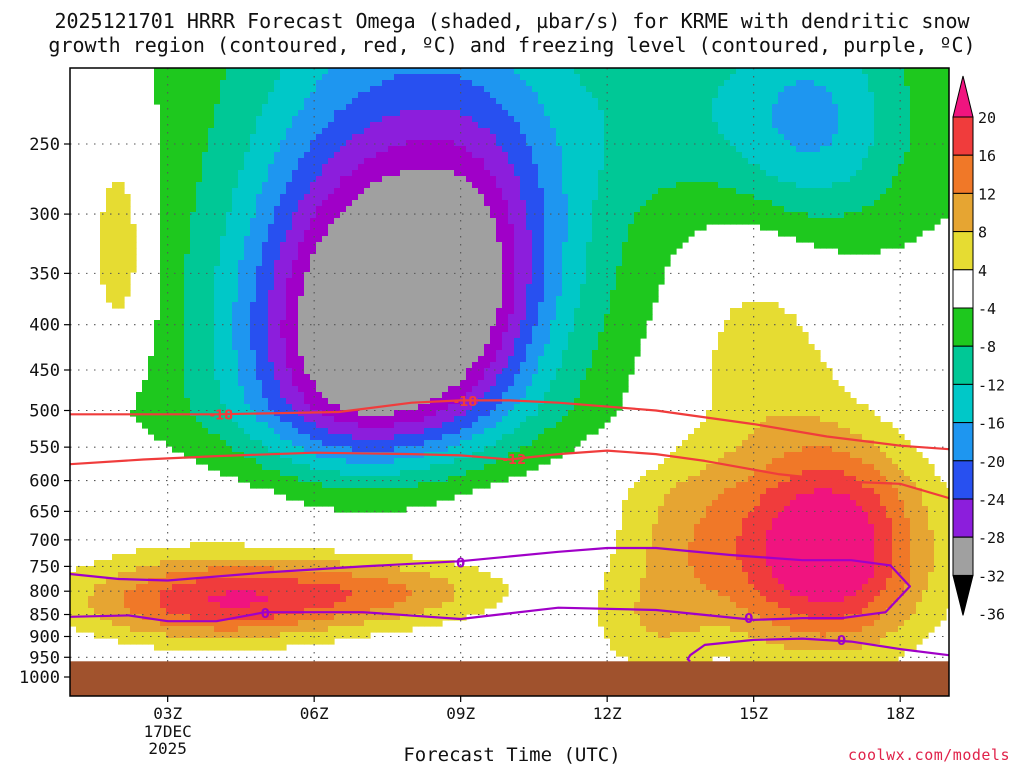 This screenshot has width=1024, height=768. What do you see at coordinates (44, 616) in the screenshot?
I see `y-tick-label-850: 850` at bounding box center [44, 616].